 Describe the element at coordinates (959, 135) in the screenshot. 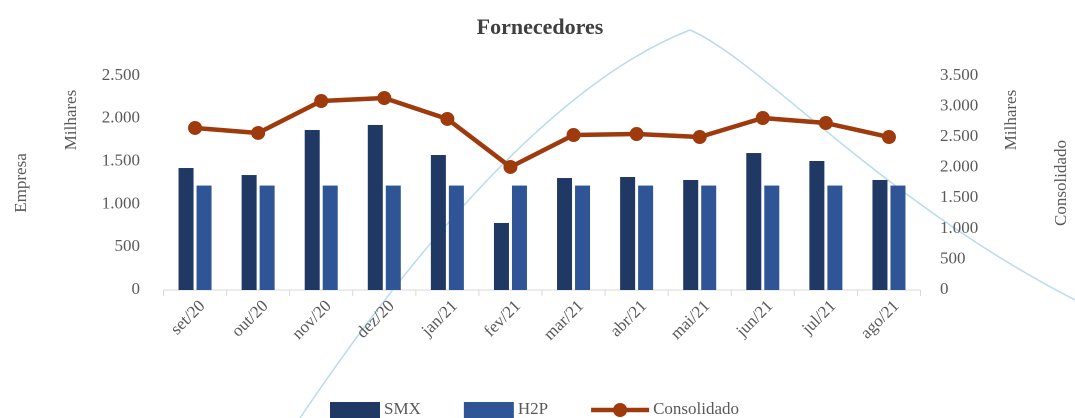

I see `y2-tick-label: 2.500` at that location.